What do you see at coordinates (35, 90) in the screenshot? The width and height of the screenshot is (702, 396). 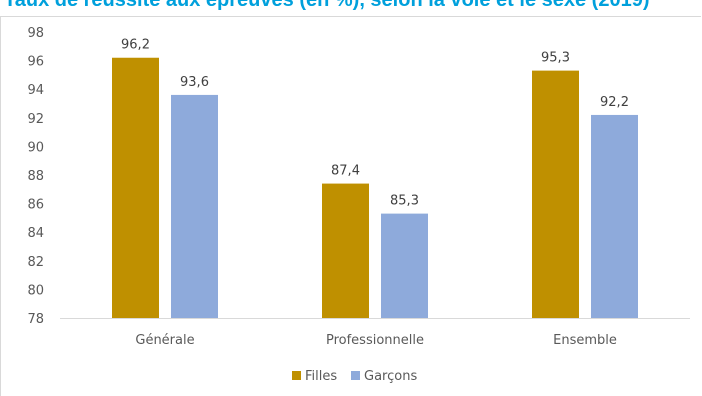 I see `y-tick-label: 94` at bounding box center [35, 90].